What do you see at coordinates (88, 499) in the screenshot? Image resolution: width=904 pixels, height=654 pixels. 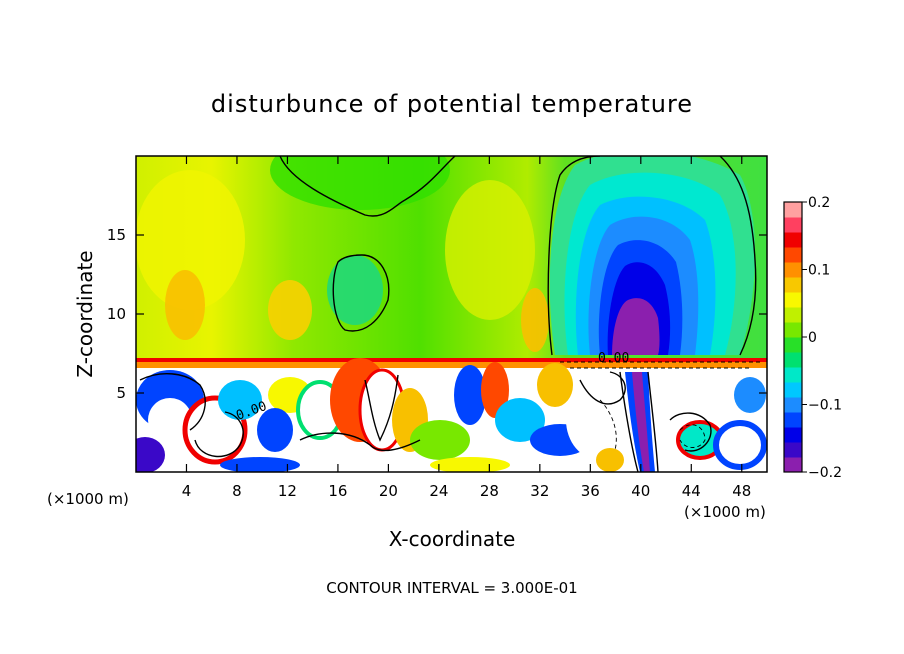 I see `x-unit-left: (×1000 m)` at bounding box center [88, 499].